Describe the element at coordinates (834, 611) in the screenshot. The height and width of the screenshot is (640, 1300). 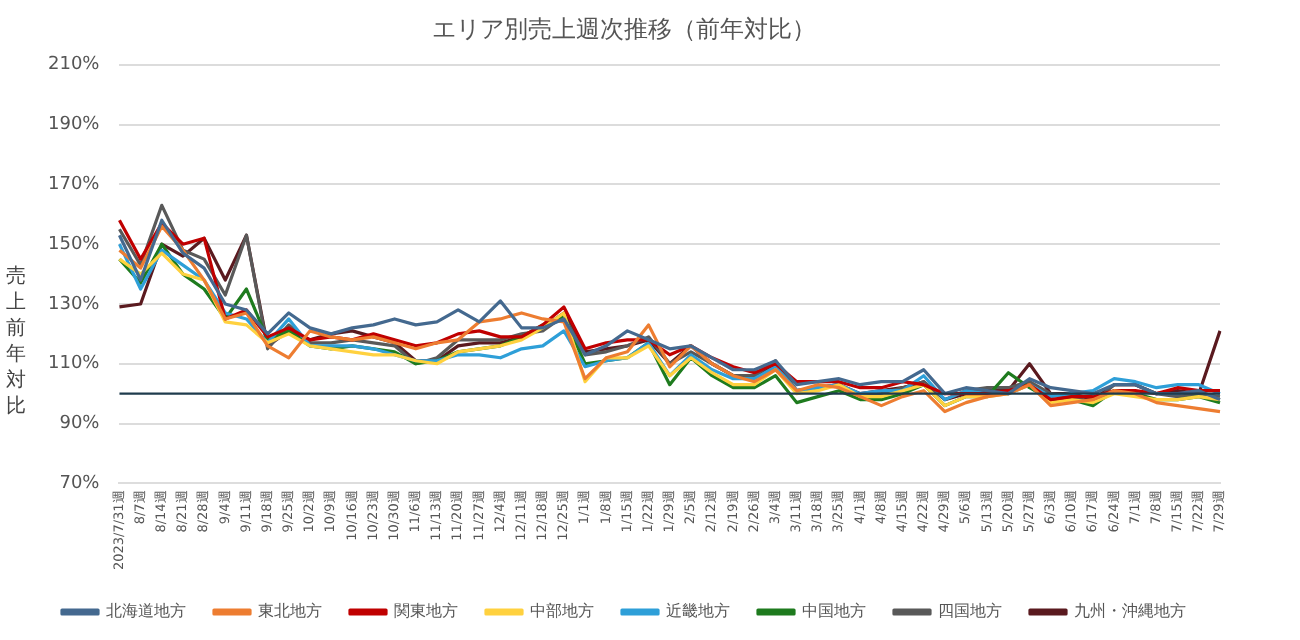
I see `legend-label: 中国地方` at that location.